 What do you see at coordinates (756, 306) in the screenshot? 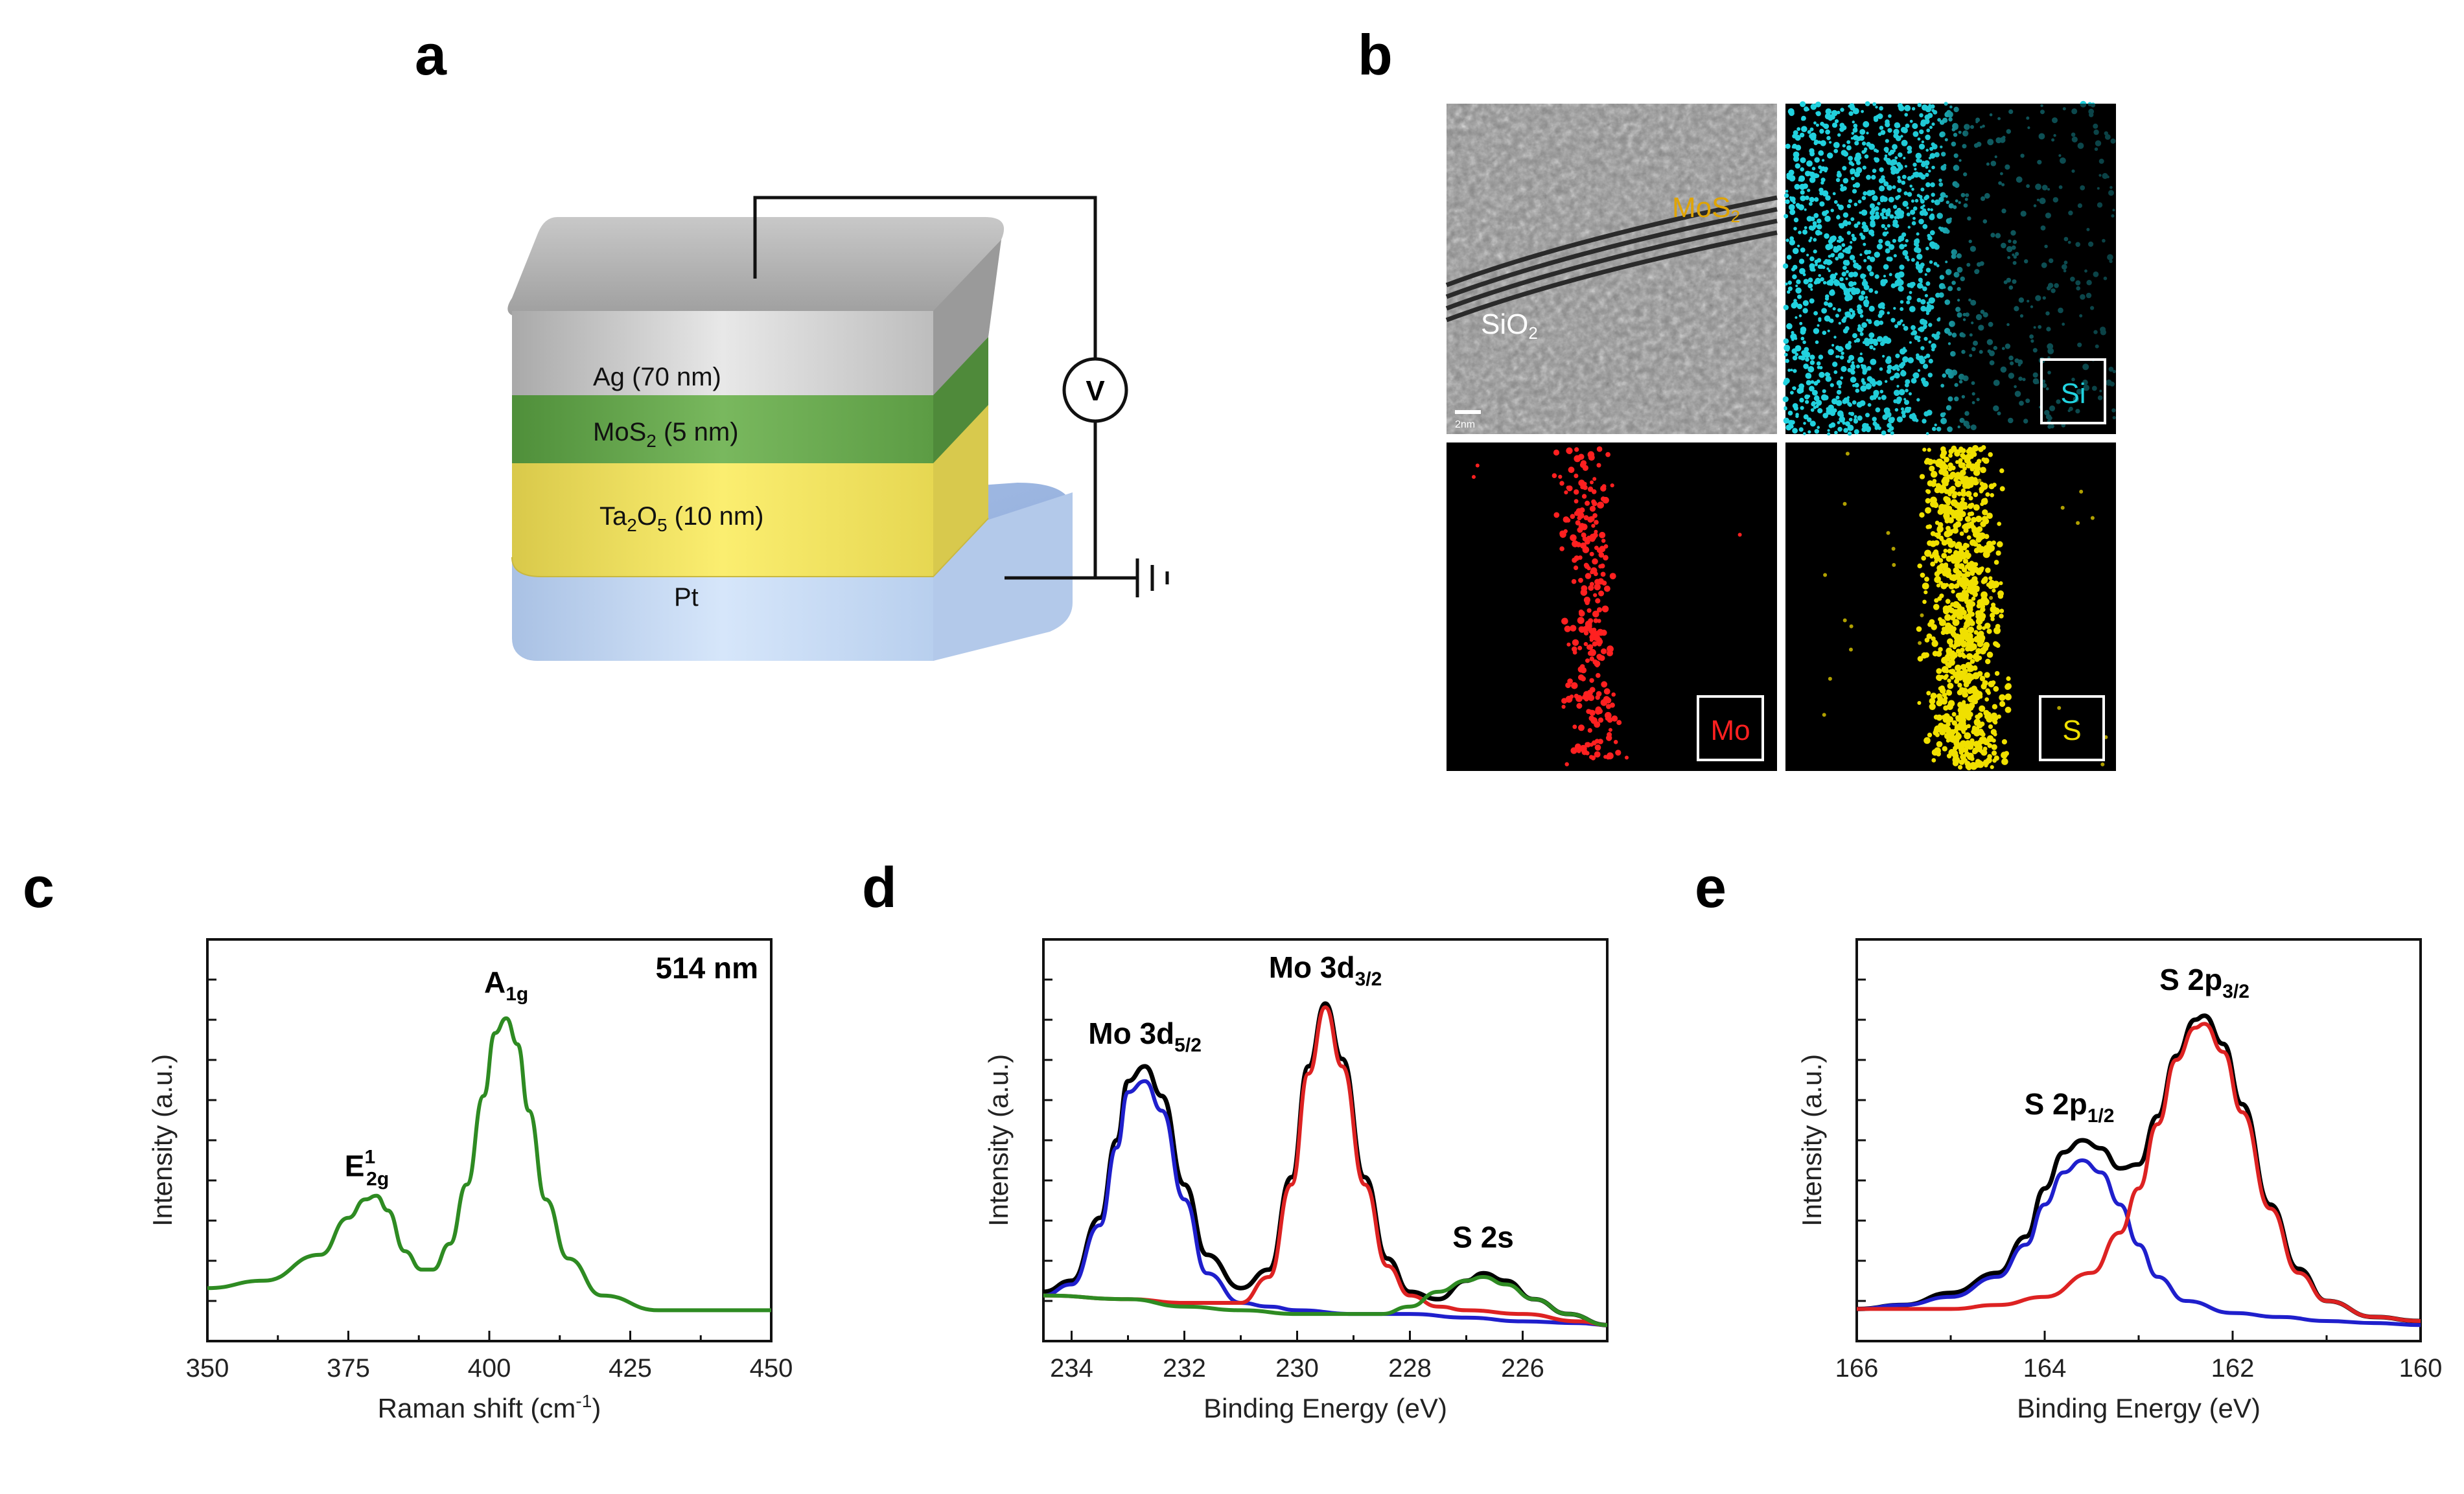
I see `ag-layer: Ag (70 nm)` at bounding box center [756, 306].